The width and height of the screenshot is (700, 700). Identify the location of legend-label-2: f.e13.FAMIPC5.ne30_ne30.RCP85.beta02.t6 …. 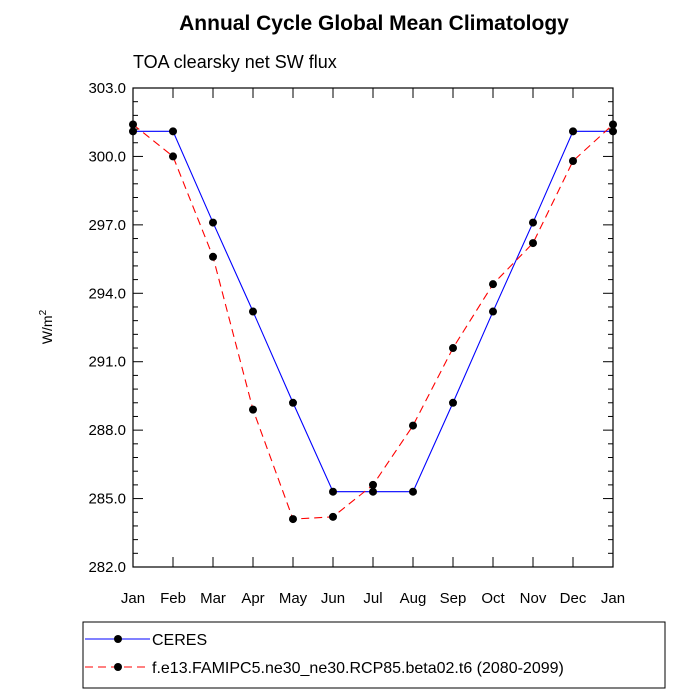
(358, 668).